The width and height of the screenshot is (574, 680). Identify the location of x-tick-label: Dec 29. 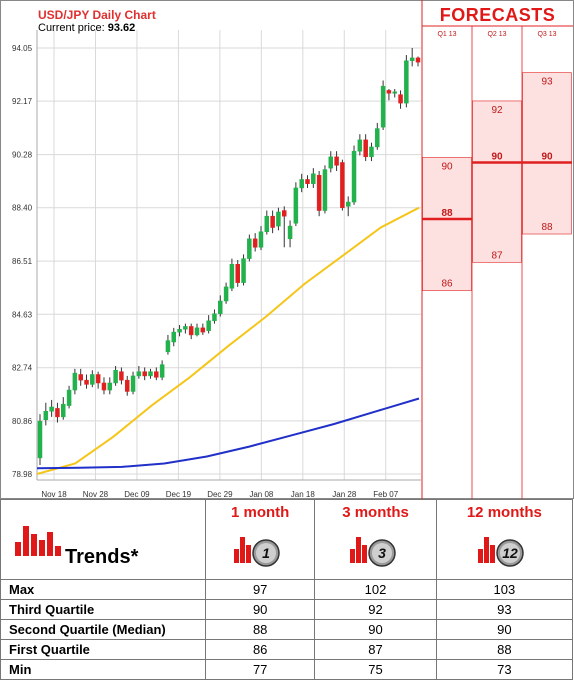
(220, 494).